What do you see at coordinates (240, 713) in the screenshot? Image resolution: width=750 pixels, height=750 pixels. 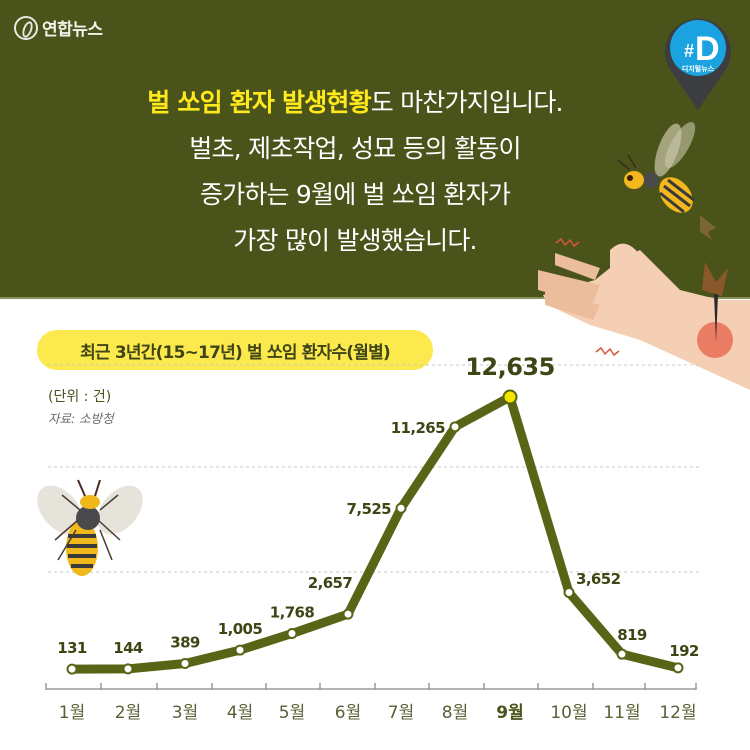 I see `x-tick-label: 4월` at bounding box center [240, 713].